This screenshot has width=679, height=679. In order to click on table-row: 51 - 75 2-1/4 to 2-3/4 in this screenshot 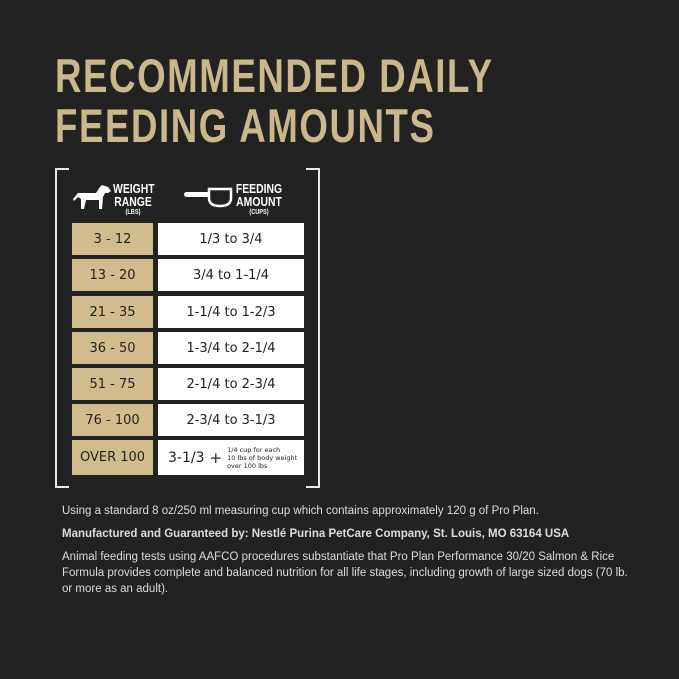, I will do `click(188, 384)`.